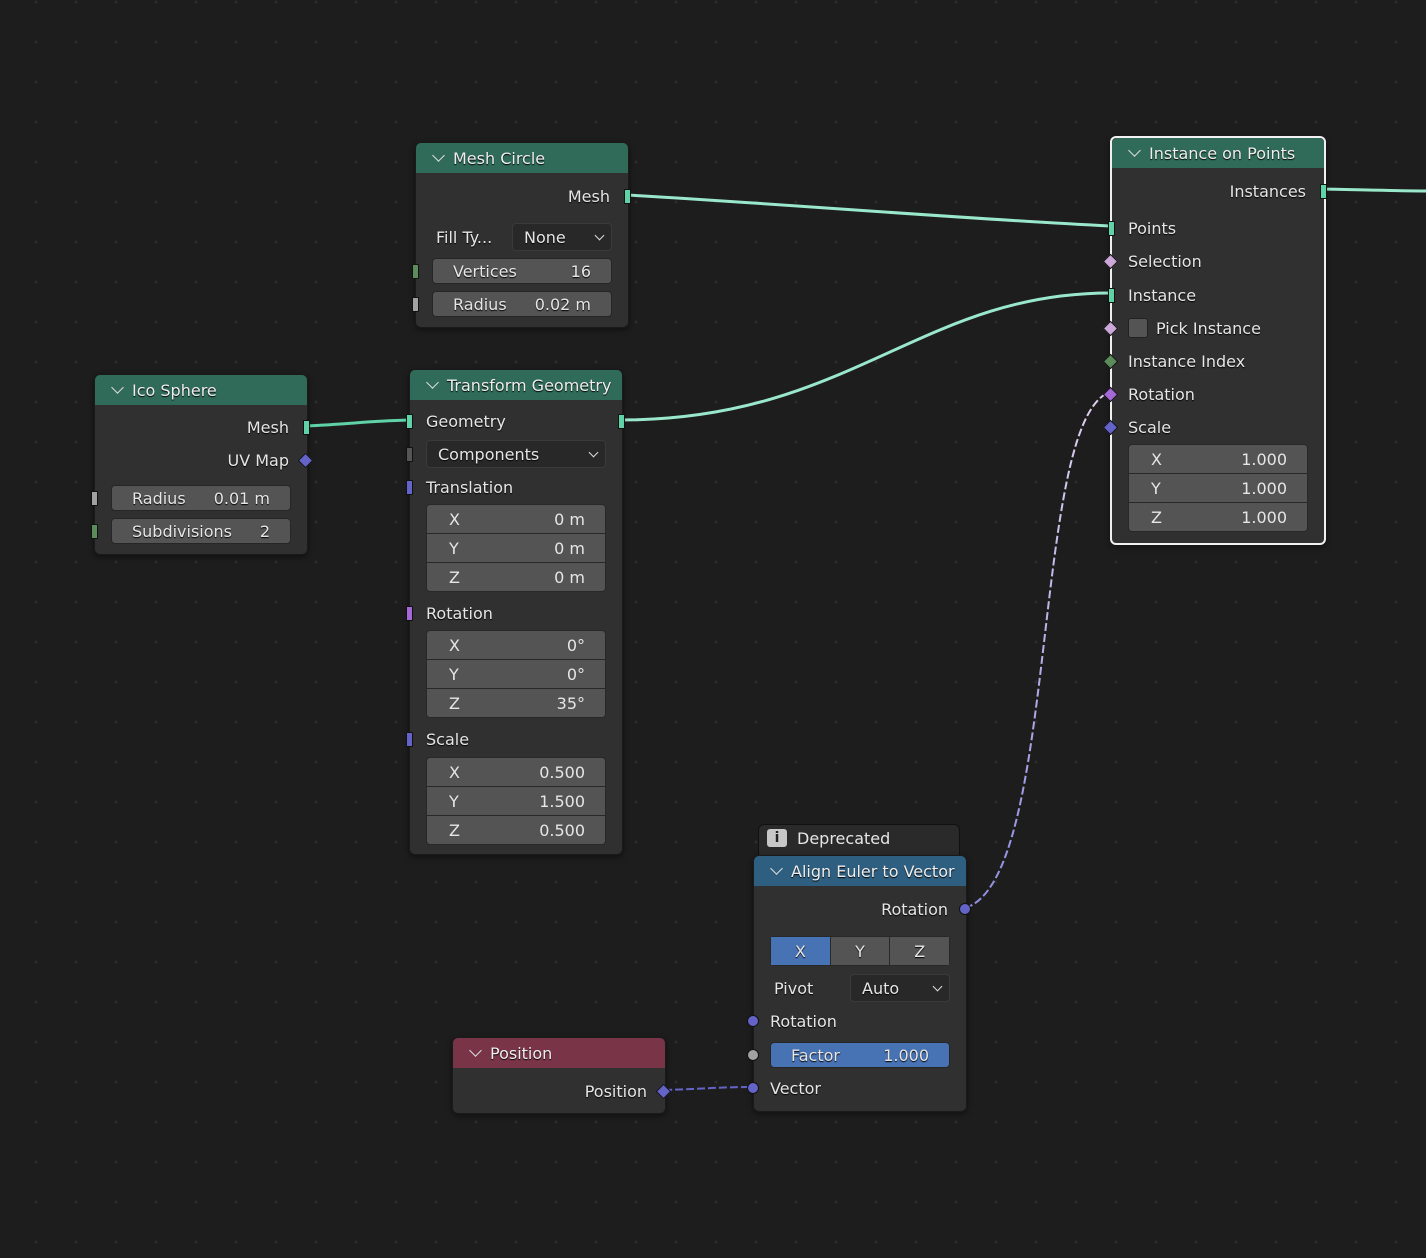  I want to click on field-label: Radius, so click(159, 498).